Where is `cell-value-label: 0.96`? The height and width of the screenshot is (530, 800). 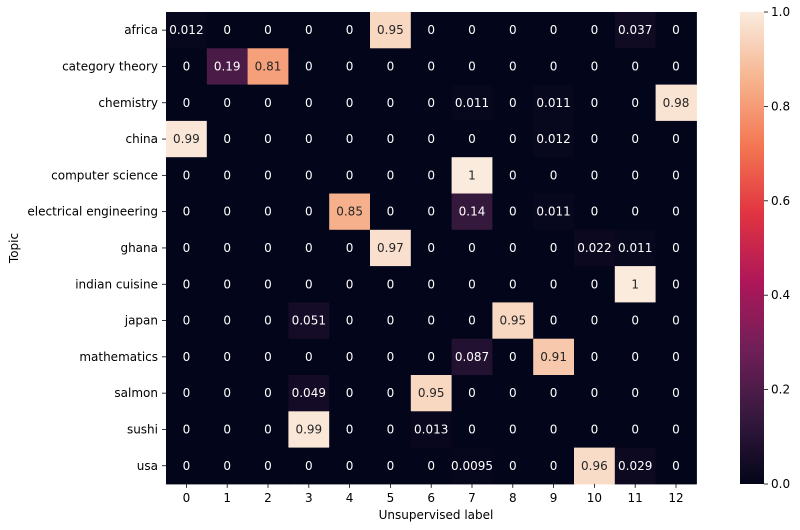 cell-value-label: 0.96 is located at coordinates (594, 466).